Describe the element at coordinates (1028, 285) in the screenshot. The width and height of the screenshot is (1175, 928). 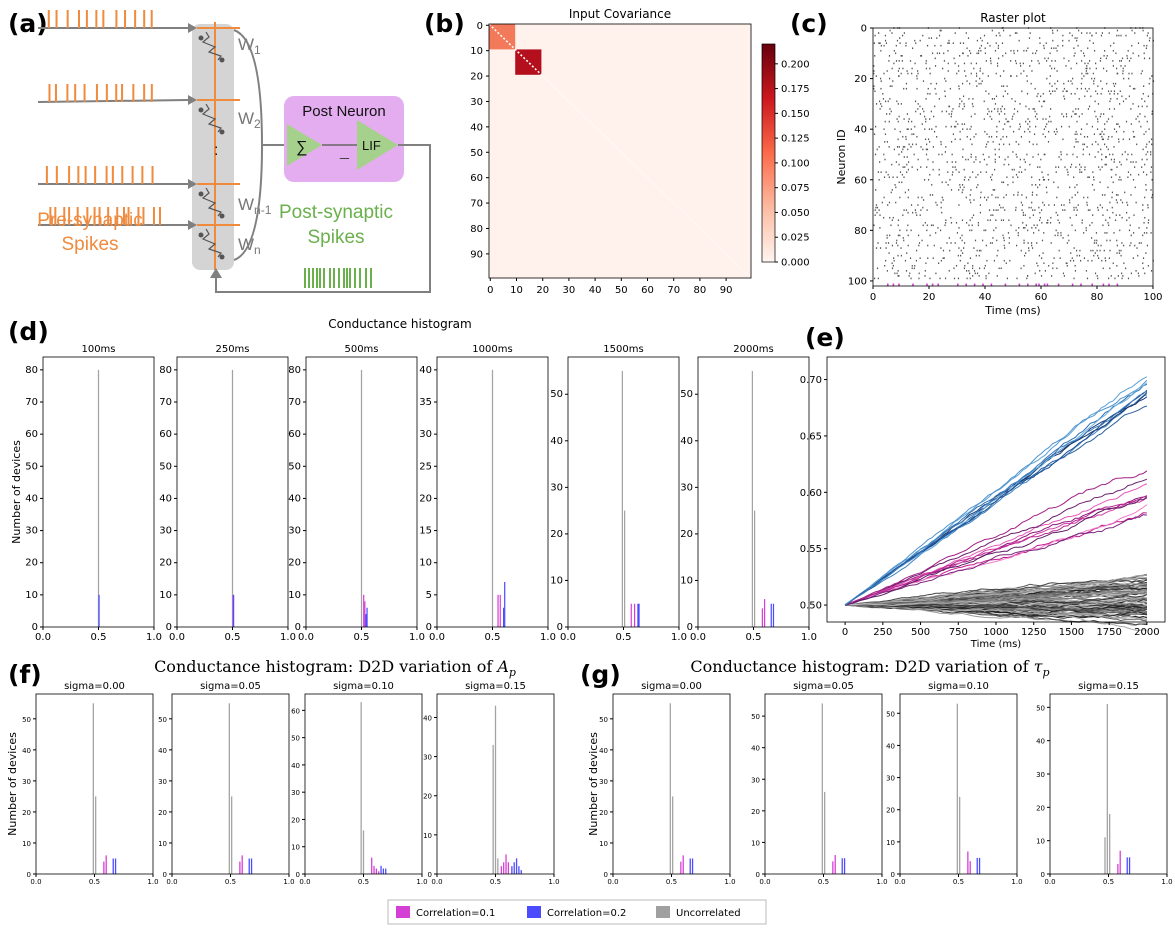
I see `post-spike-mark` at that location.